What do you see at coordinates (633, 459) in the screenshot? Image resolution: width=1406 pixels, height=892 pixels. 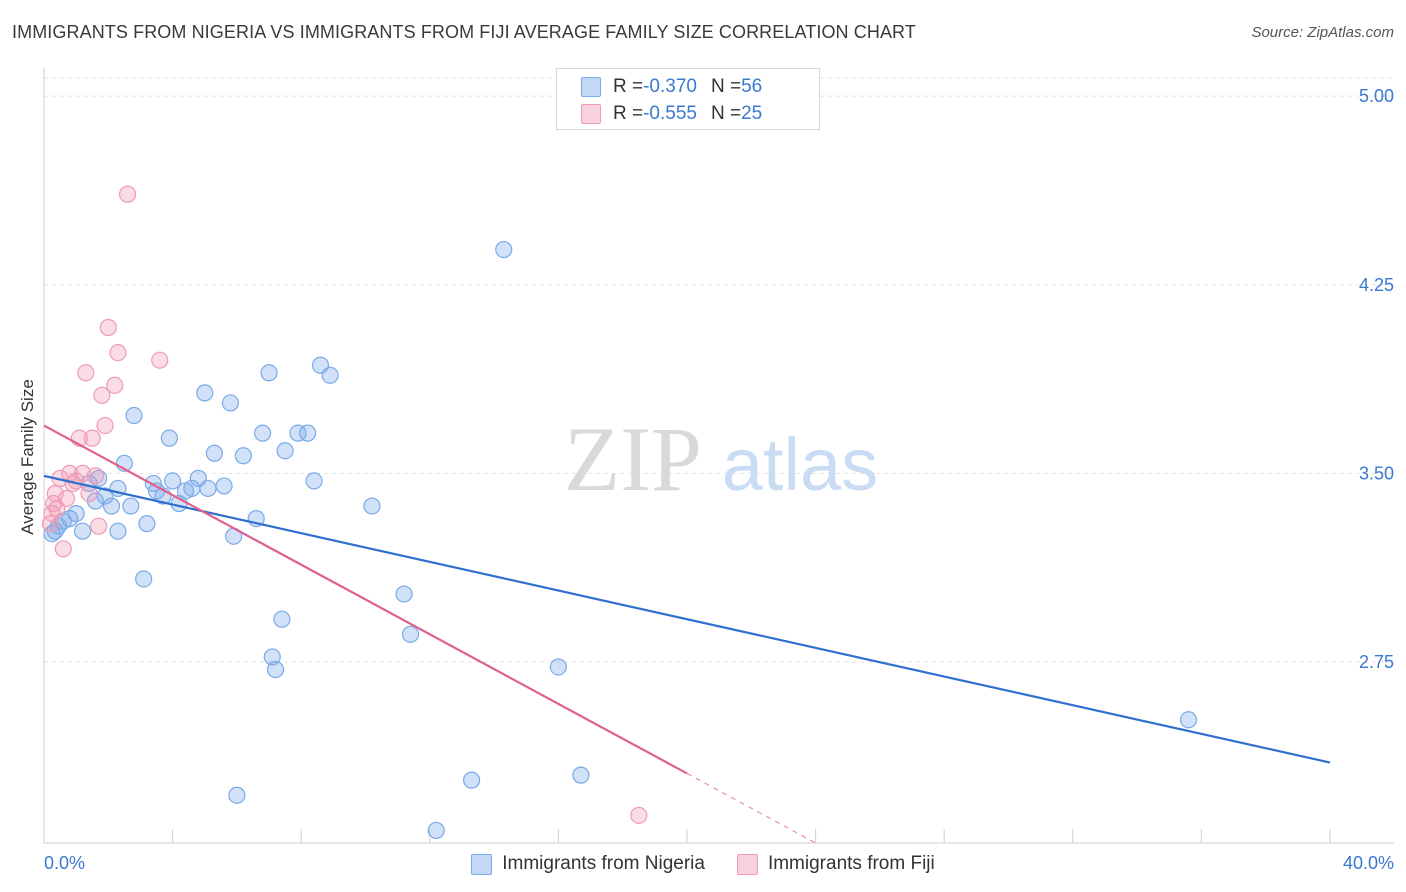 I see `watermark-zip: ZIP` at bounding box center [633, 459].